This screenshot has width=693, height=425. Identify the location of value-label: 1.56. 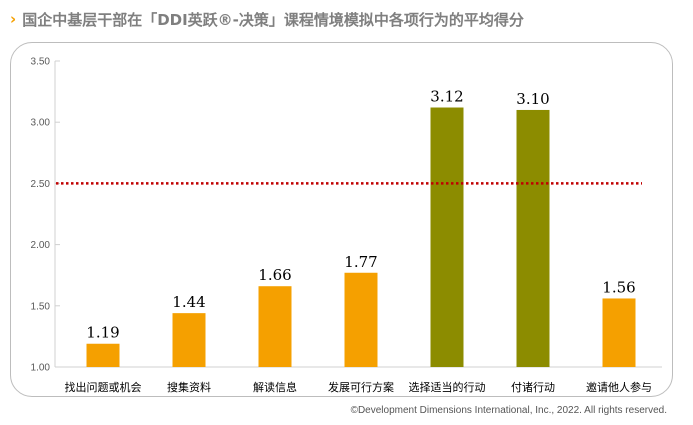
(618, 287).